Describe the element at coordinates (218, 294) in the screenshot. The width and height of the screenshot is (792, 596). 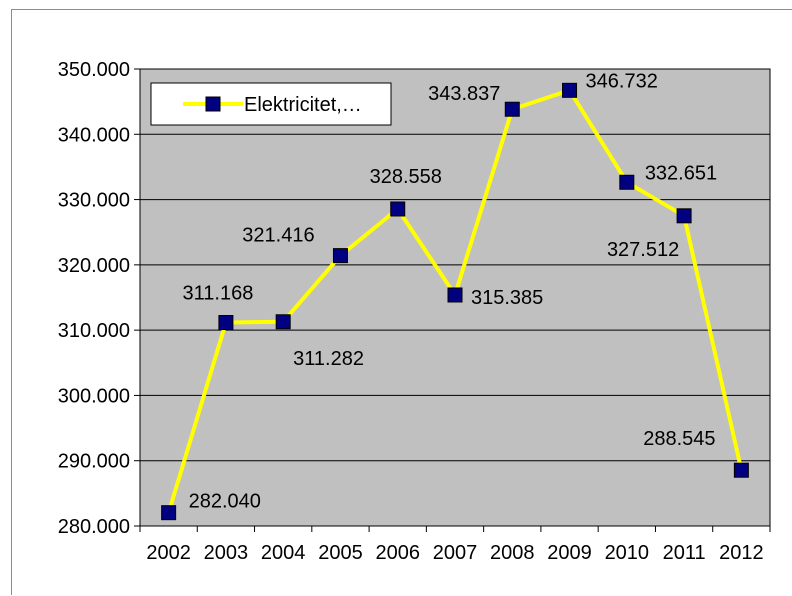
I see `data-label: 311.168` at that location.